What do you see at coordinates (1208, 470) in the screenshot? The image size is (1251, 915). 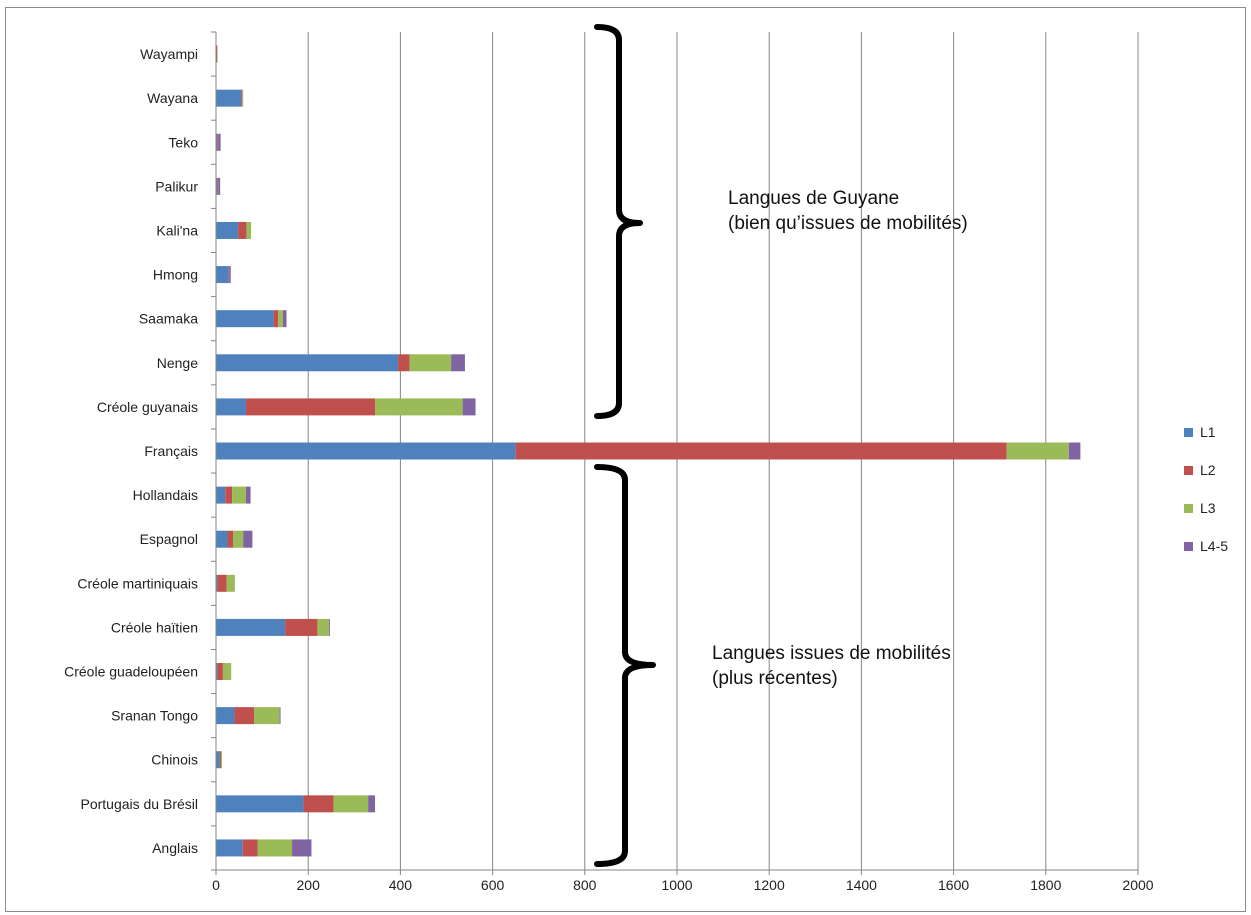 I see `legend-label: L2` at bounding box center [1208, 470].